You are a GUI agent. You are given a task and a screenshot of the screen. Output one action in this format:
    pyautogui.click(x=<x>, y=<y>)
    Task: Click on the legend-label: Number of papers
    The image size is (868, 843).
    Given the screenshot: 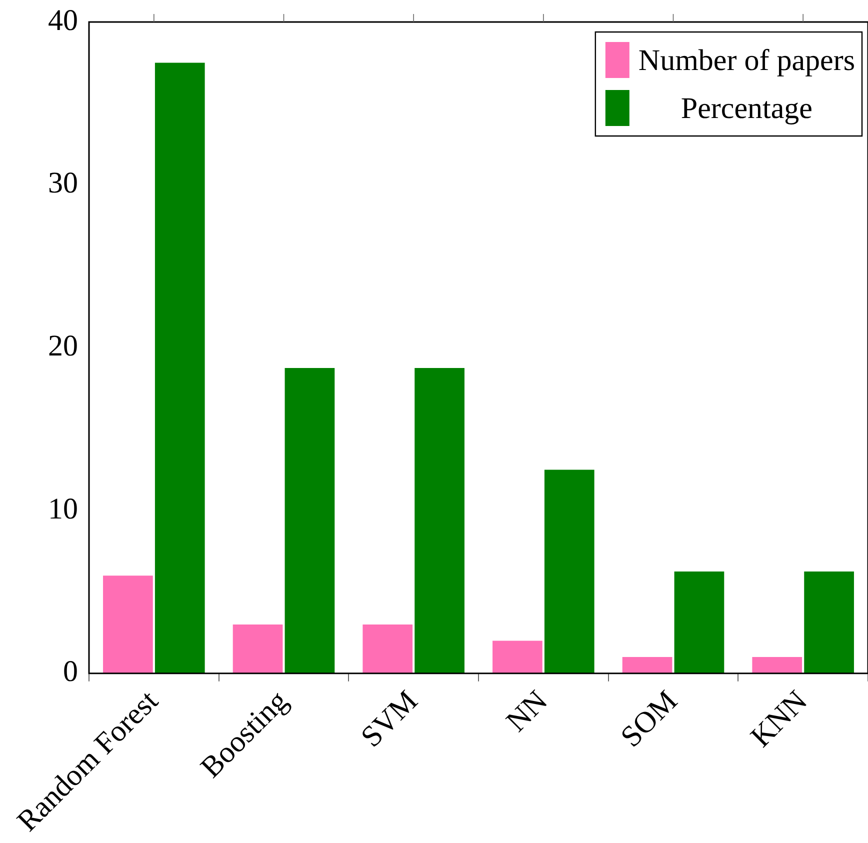 What is the action you would take?
    pyautogui.click(x=746, y=60)
    